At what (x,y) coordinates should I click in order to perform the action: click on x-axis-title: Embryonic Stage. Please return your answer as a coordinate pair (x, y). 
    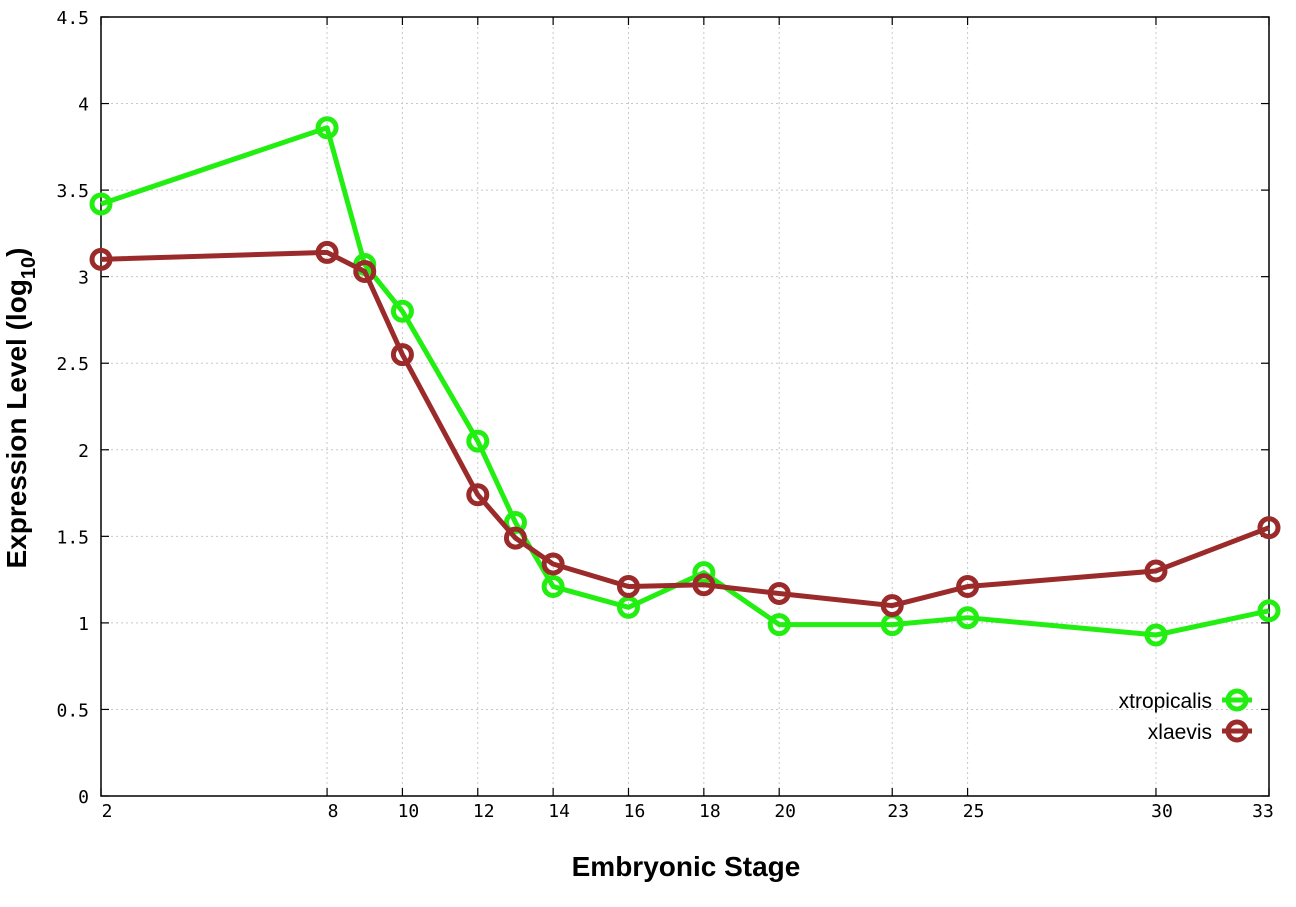
    Looking at the image, I should click on (686, 866).